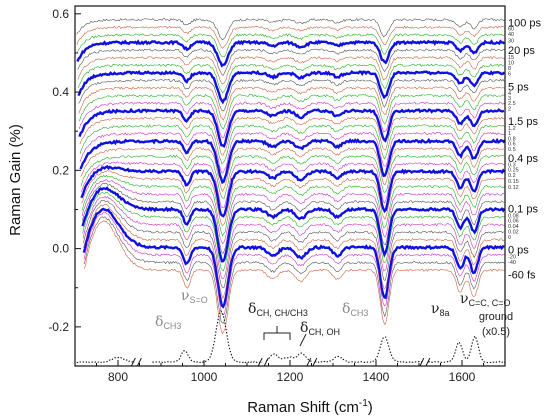  Describe the element at coordinates (277, 333) in the screenshot. I see `bracket-delta-ch` at that location.